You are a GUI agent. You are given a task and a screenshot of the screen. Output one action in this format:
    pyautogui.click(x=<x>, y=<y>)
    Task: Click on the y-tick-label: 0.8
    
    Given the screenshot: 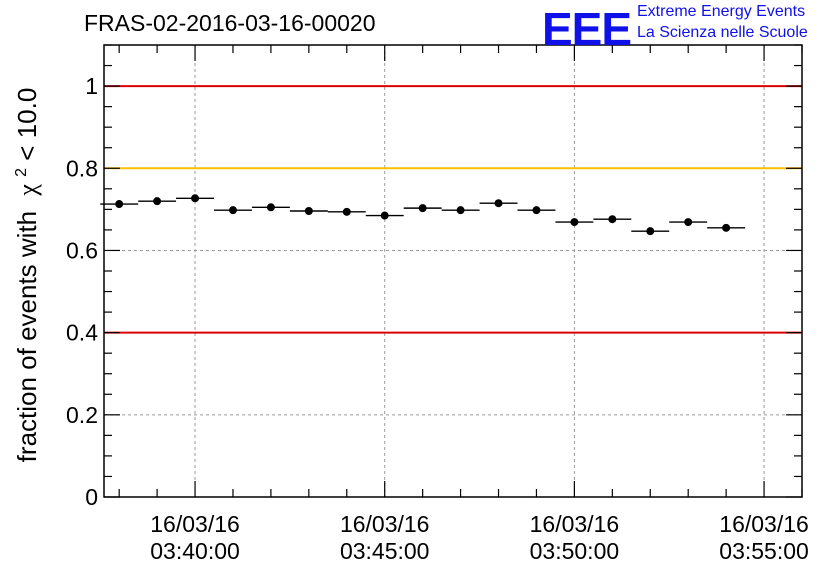 What is the action you would take?
    pyautogui.click(x=82, y=168)
    